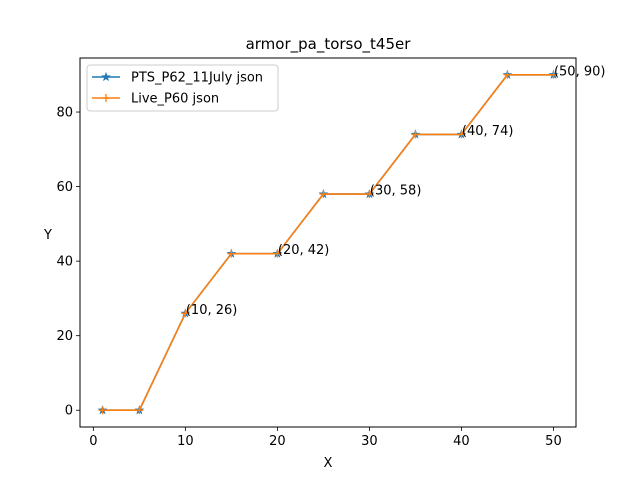 This screenshot has width=640, height=480. I want to click on x-tick-label: 50, so click(553, 441).